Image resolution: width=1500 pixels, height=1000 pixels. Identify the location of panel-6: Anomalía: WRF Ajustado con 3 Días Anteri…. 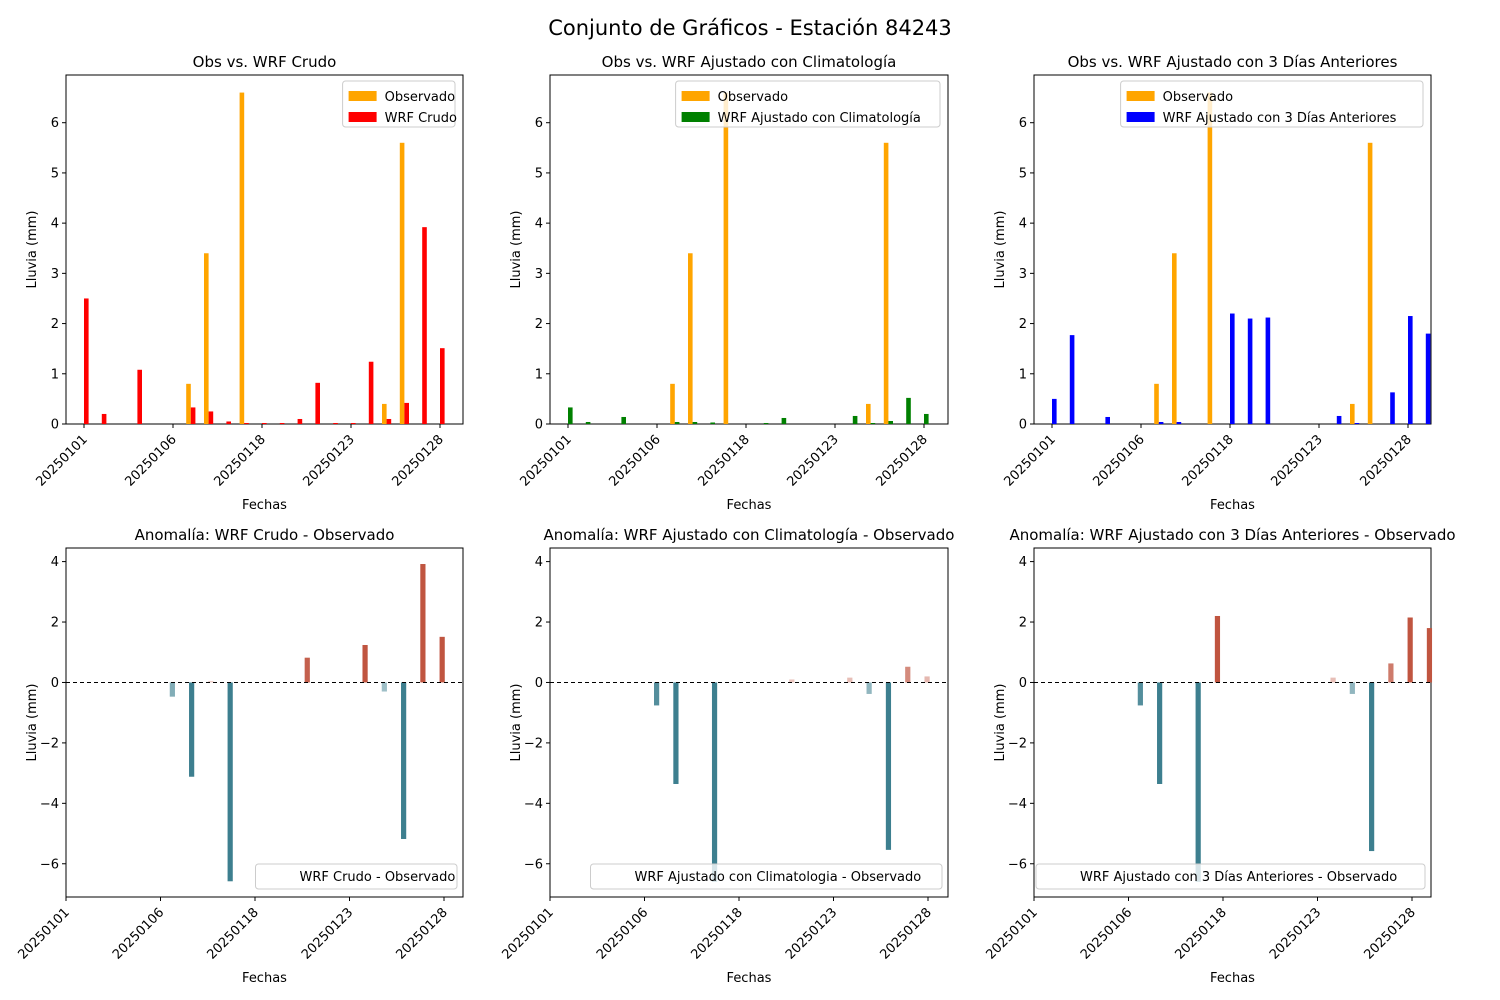
(1219, 756).